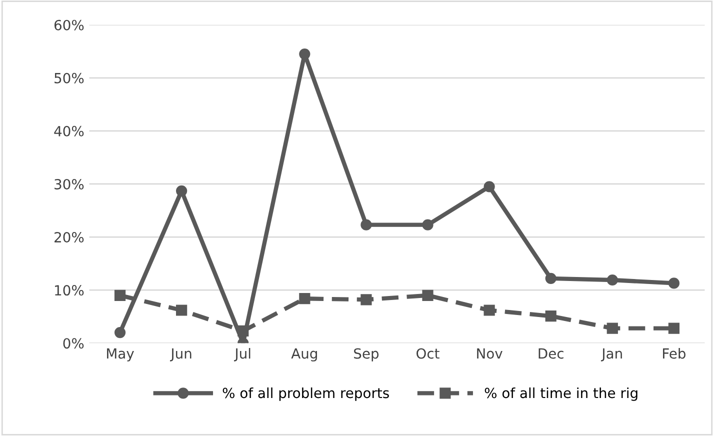 This screenshot has width=714, height=436. Describe the element at coordinates (73, 343) in the screenshot. I see `y-tick-label: 0%` at that location.